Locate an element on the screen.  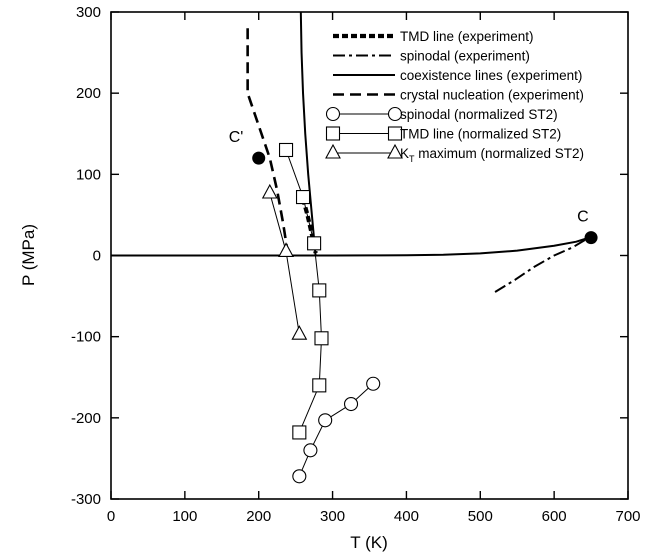
legend-item: spinodal (normalized ST2) is located at coordinates (441, 114).